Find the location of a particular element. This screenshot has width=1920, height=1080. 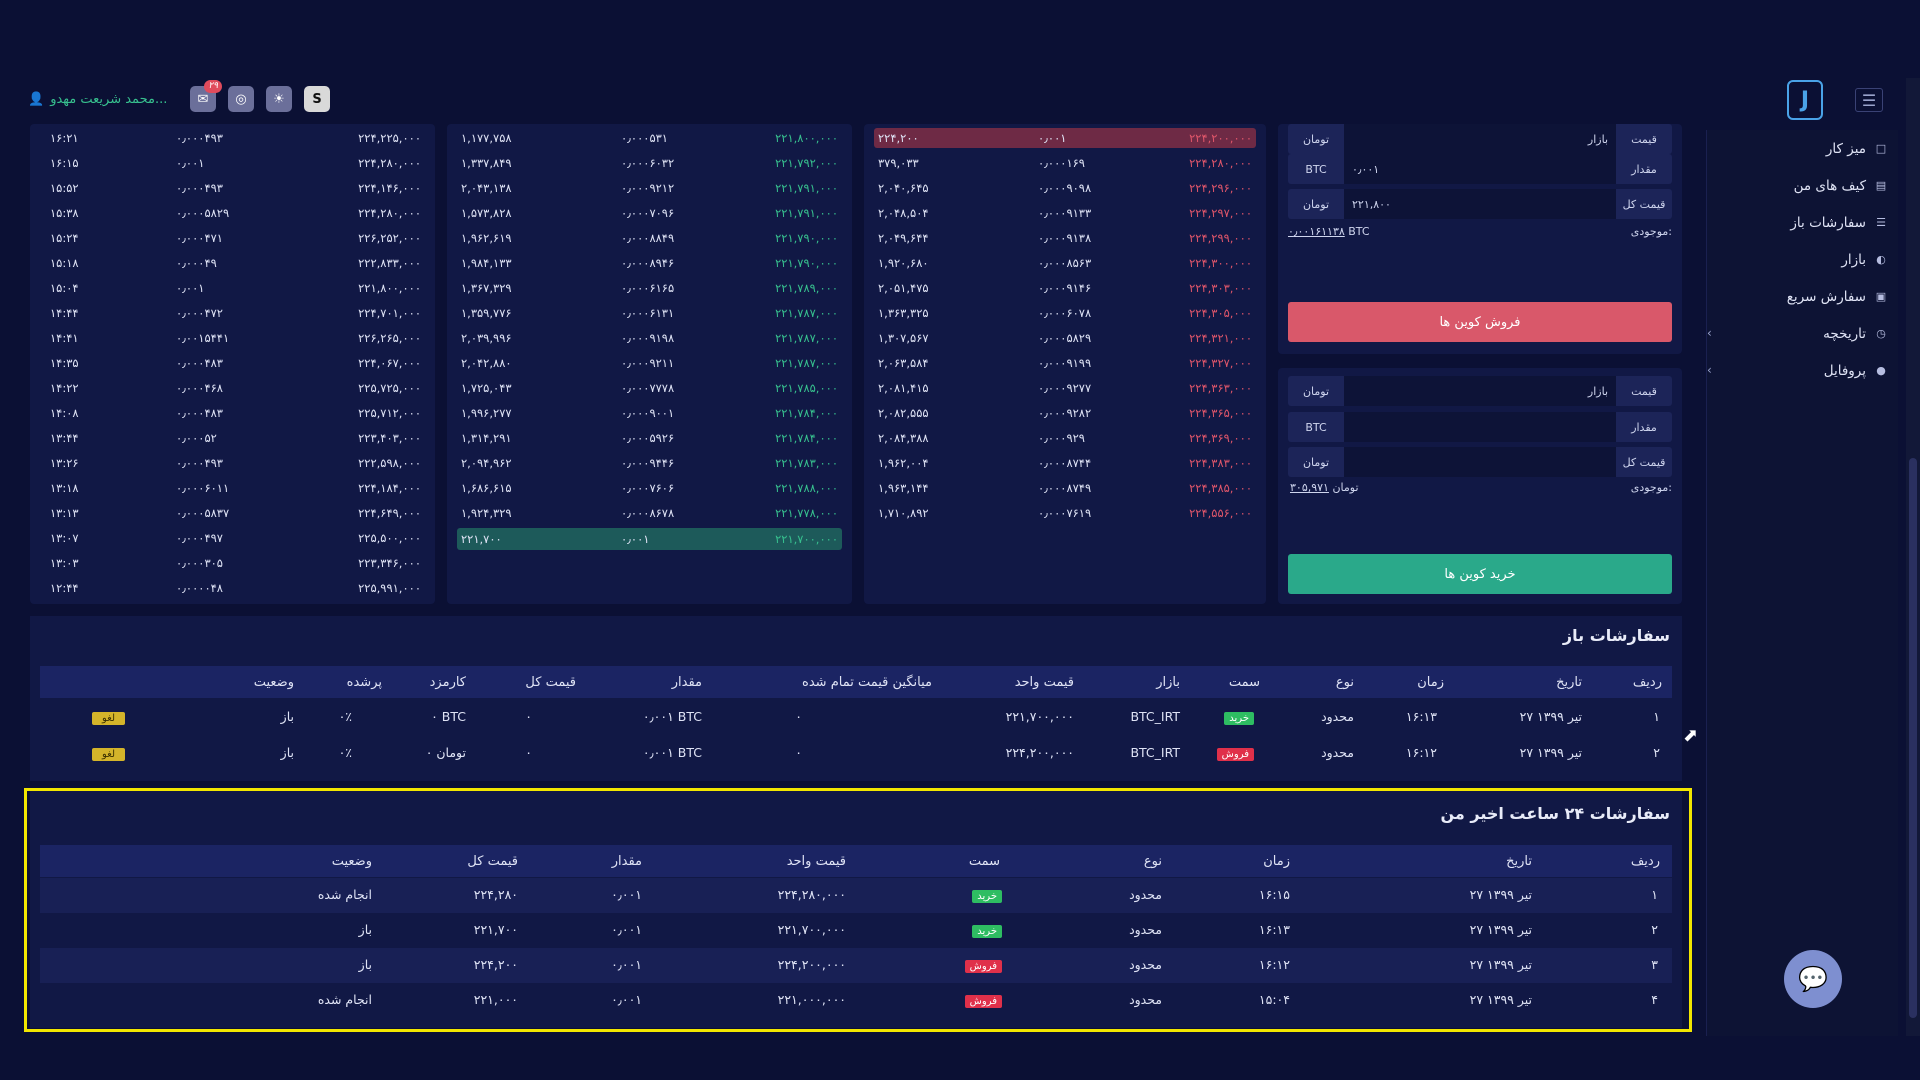

sell-order-row: ۲,۰۶۳,۵۸۴ ۰٫۰۰۰۹۱۹۹ ۲۲۴,۳۲۷,۰۰۰ is located at coordinates (1065, 363).